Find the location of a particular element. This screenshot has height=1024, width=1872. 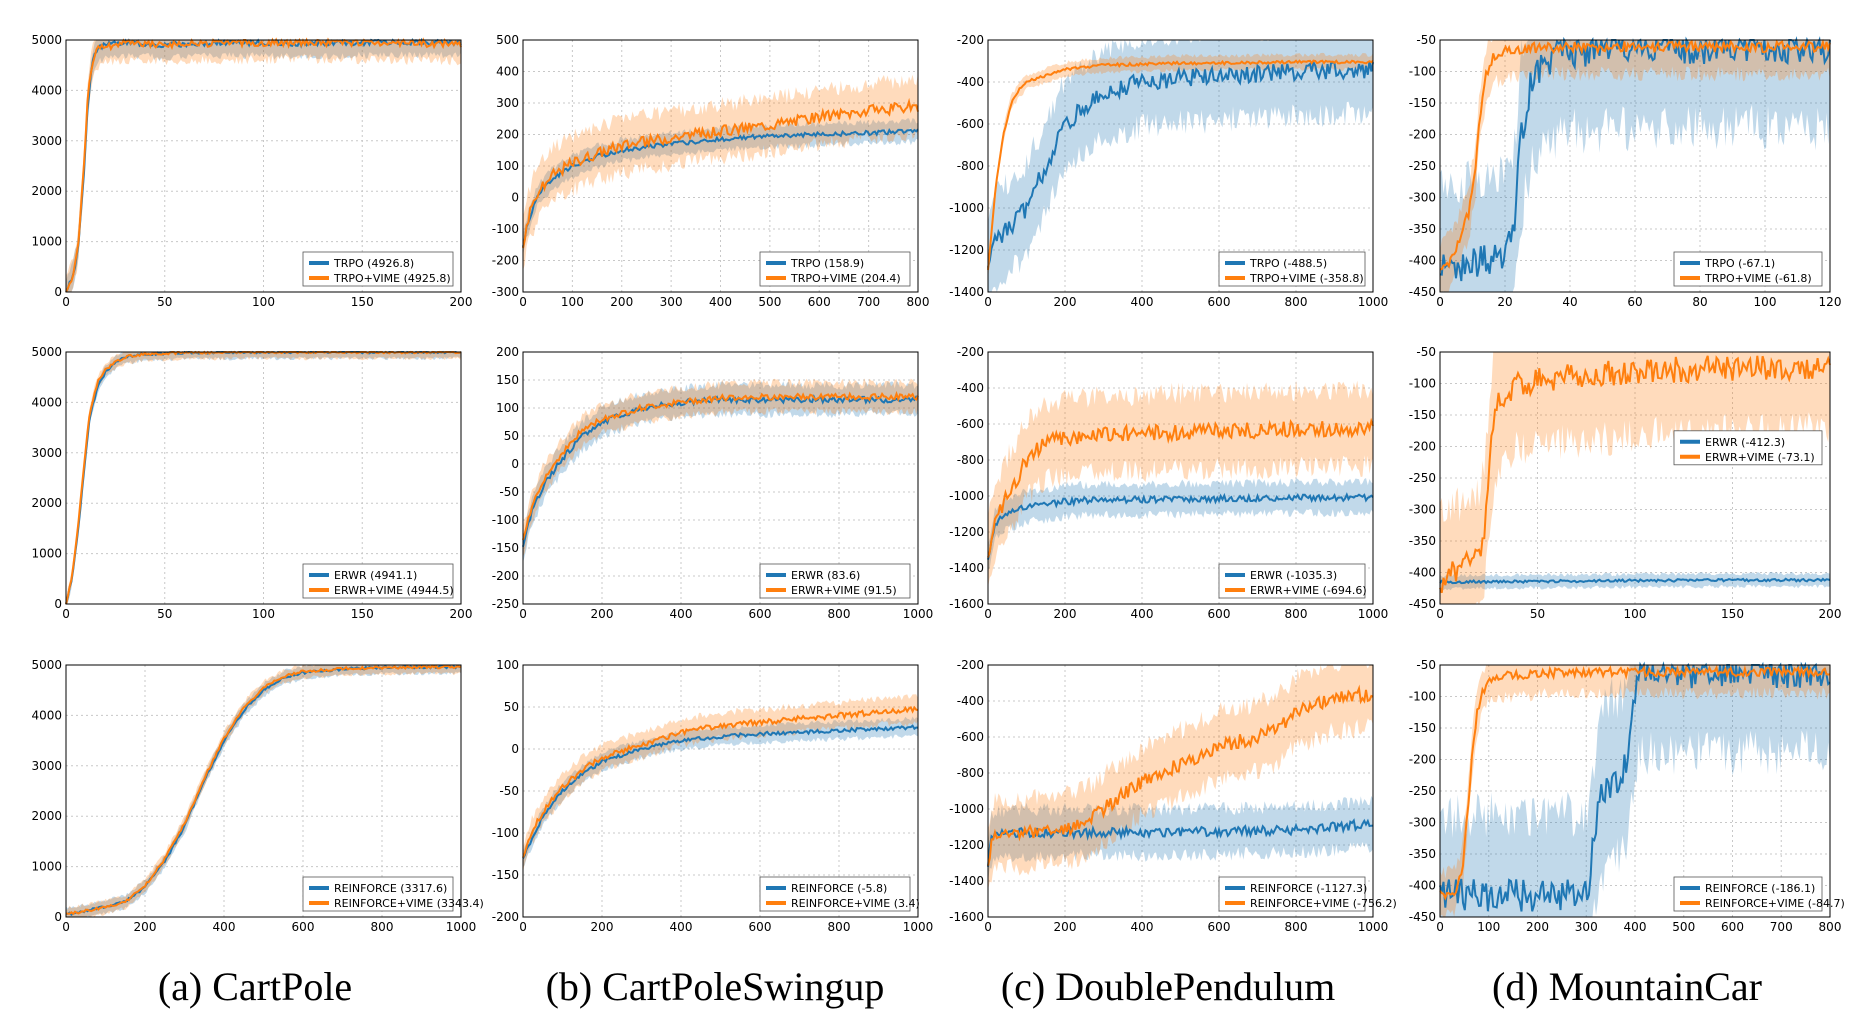

legend: TRPO (4926.8) TRPO+VIME (4925.8) is located at coordinates (378, 269).